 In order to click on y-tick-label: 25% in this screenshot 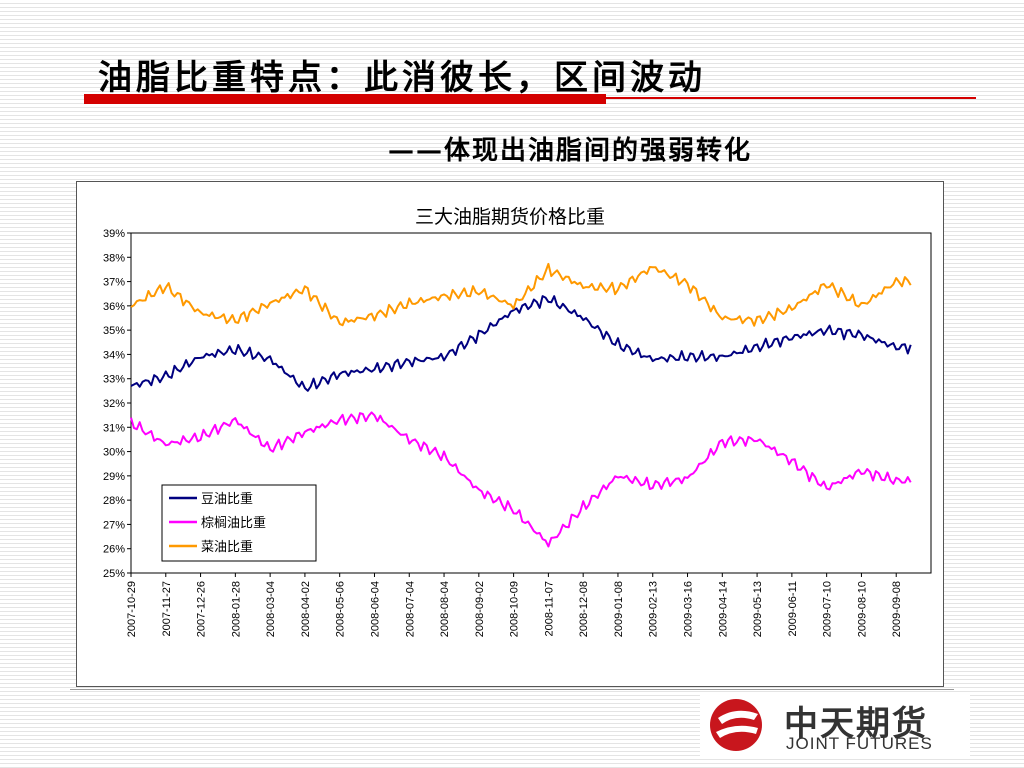, I will do `click(114, 574)`.